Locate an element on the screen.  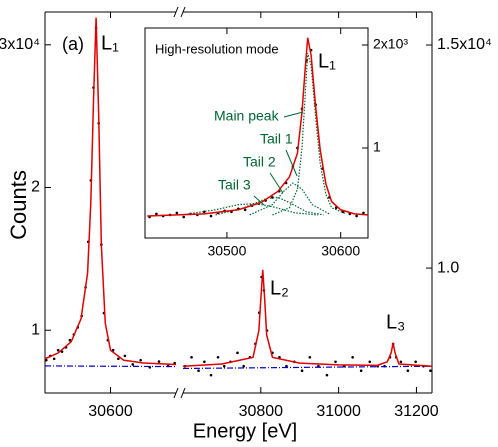
x-tick-label: 30500 is located at coordinates (226, 251).